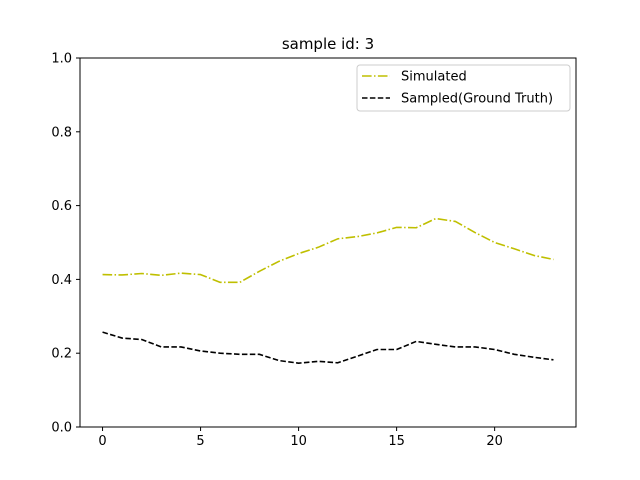  What do you see at coordinates (328, 250) in the screenshot?
I see `series-line-simulated` at bounding box center [328, 250].